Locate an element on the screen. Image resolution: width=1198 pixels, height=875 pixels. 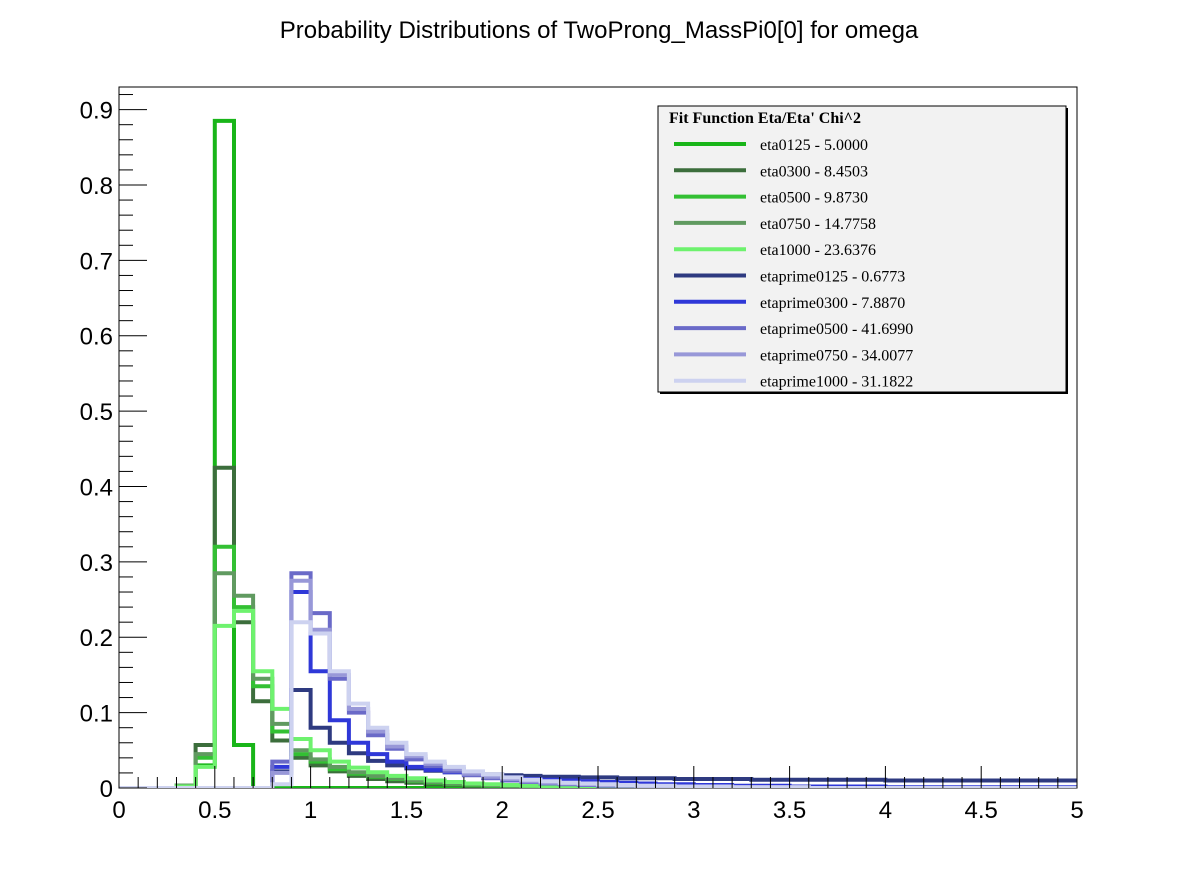
x-tick-label: 0 is located at coordinates (118, 810).